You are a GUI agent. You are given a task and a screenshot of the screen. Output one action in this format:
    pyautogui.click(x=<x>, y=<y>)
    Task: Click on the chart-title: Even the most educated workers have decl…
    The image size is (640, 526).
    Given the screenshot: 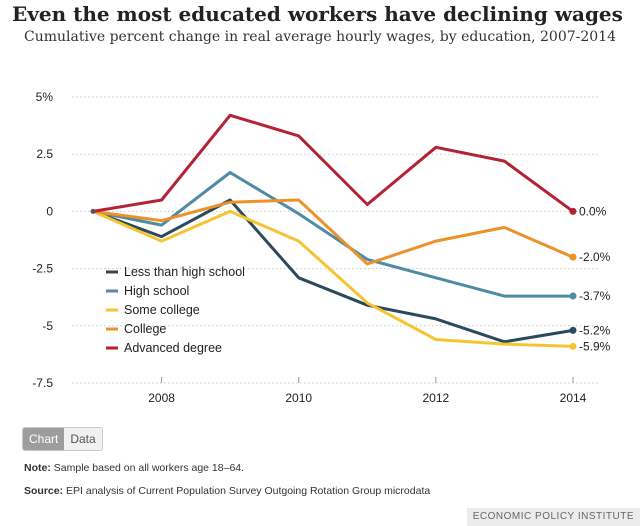 What is the action you would take?
    pyautogui.click(x=317, y=14)
    